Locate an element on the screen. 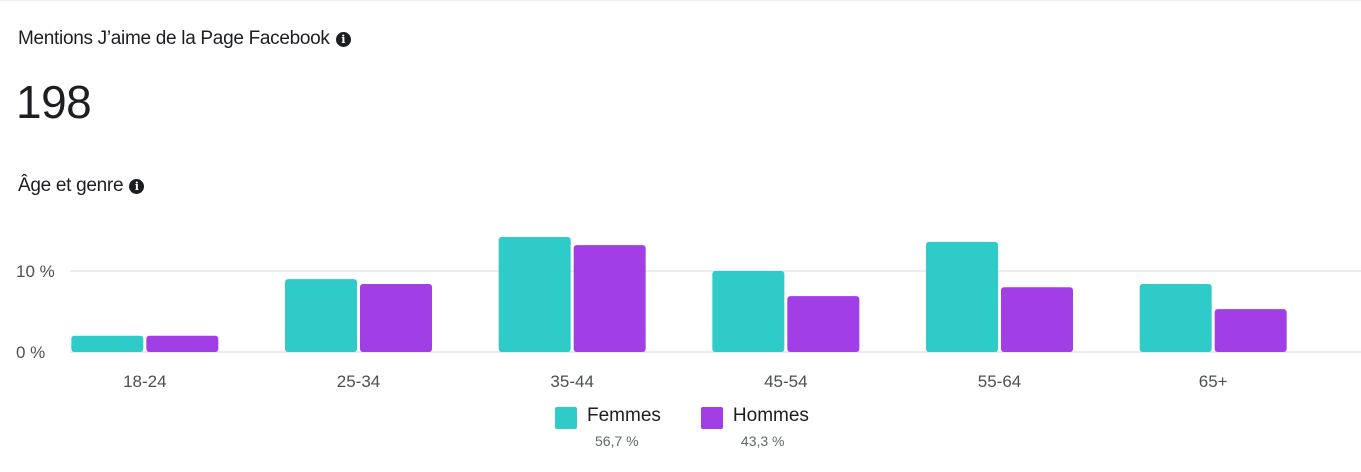 The image size is (1361, 472). age-gender-title-text: Âge et genre is located at coordinates (71, 185).